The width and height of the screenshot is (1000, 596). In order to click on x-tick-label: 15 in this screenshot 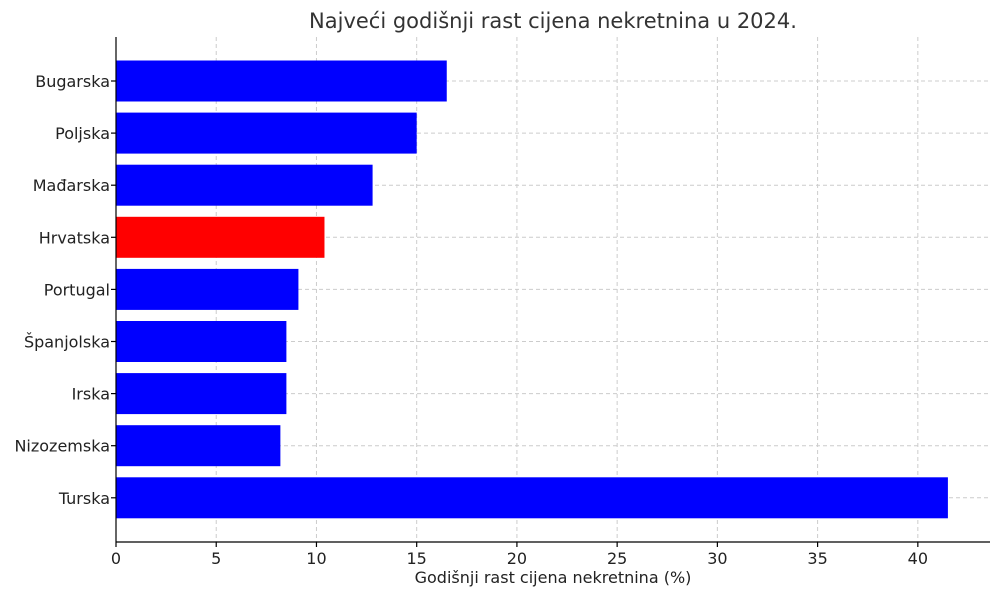, I will do `click(417, 558)`.